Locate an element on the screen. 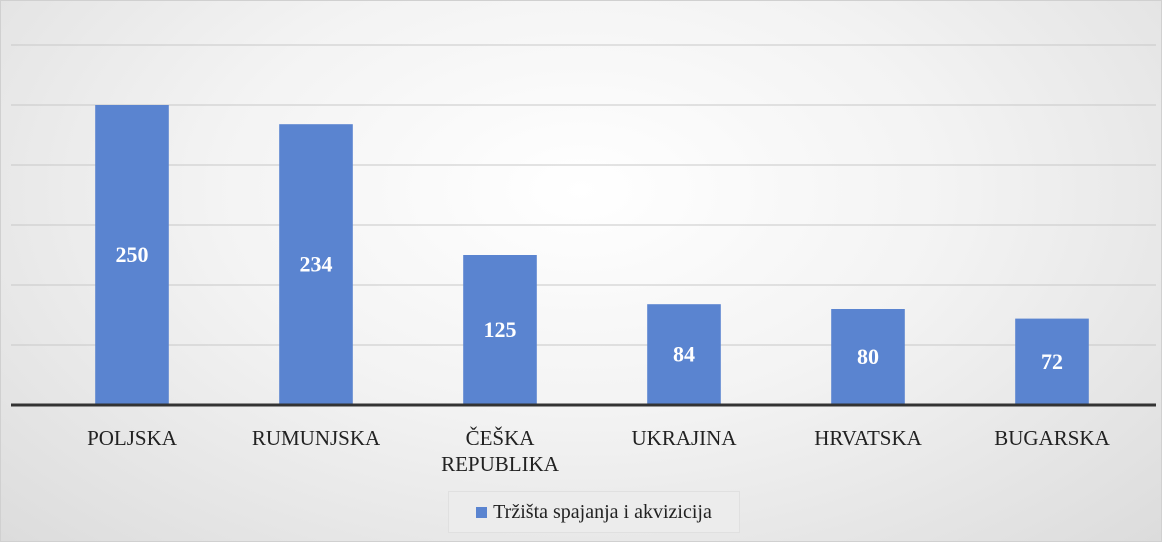 The image size is (1162, 542). x-tick-label: POLJSKA is located at coordinates (132, 438).